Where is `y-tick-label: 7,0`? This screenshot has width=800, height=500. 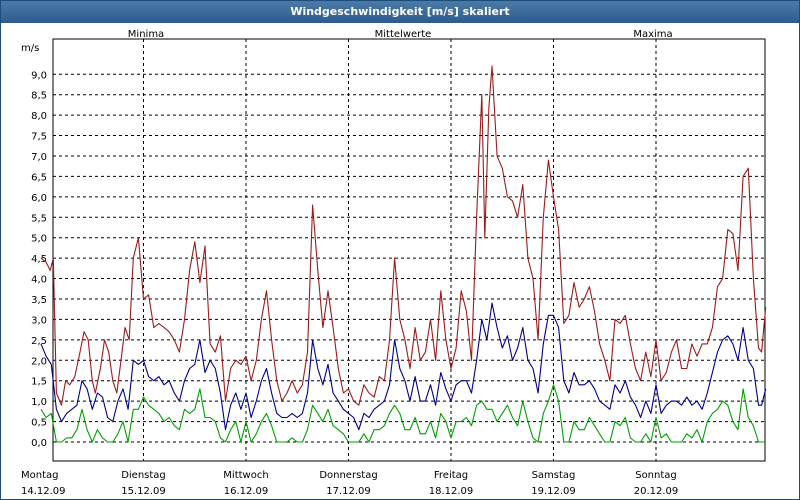
y-tick-label: 7,0 is located at coordinates (39, 157).